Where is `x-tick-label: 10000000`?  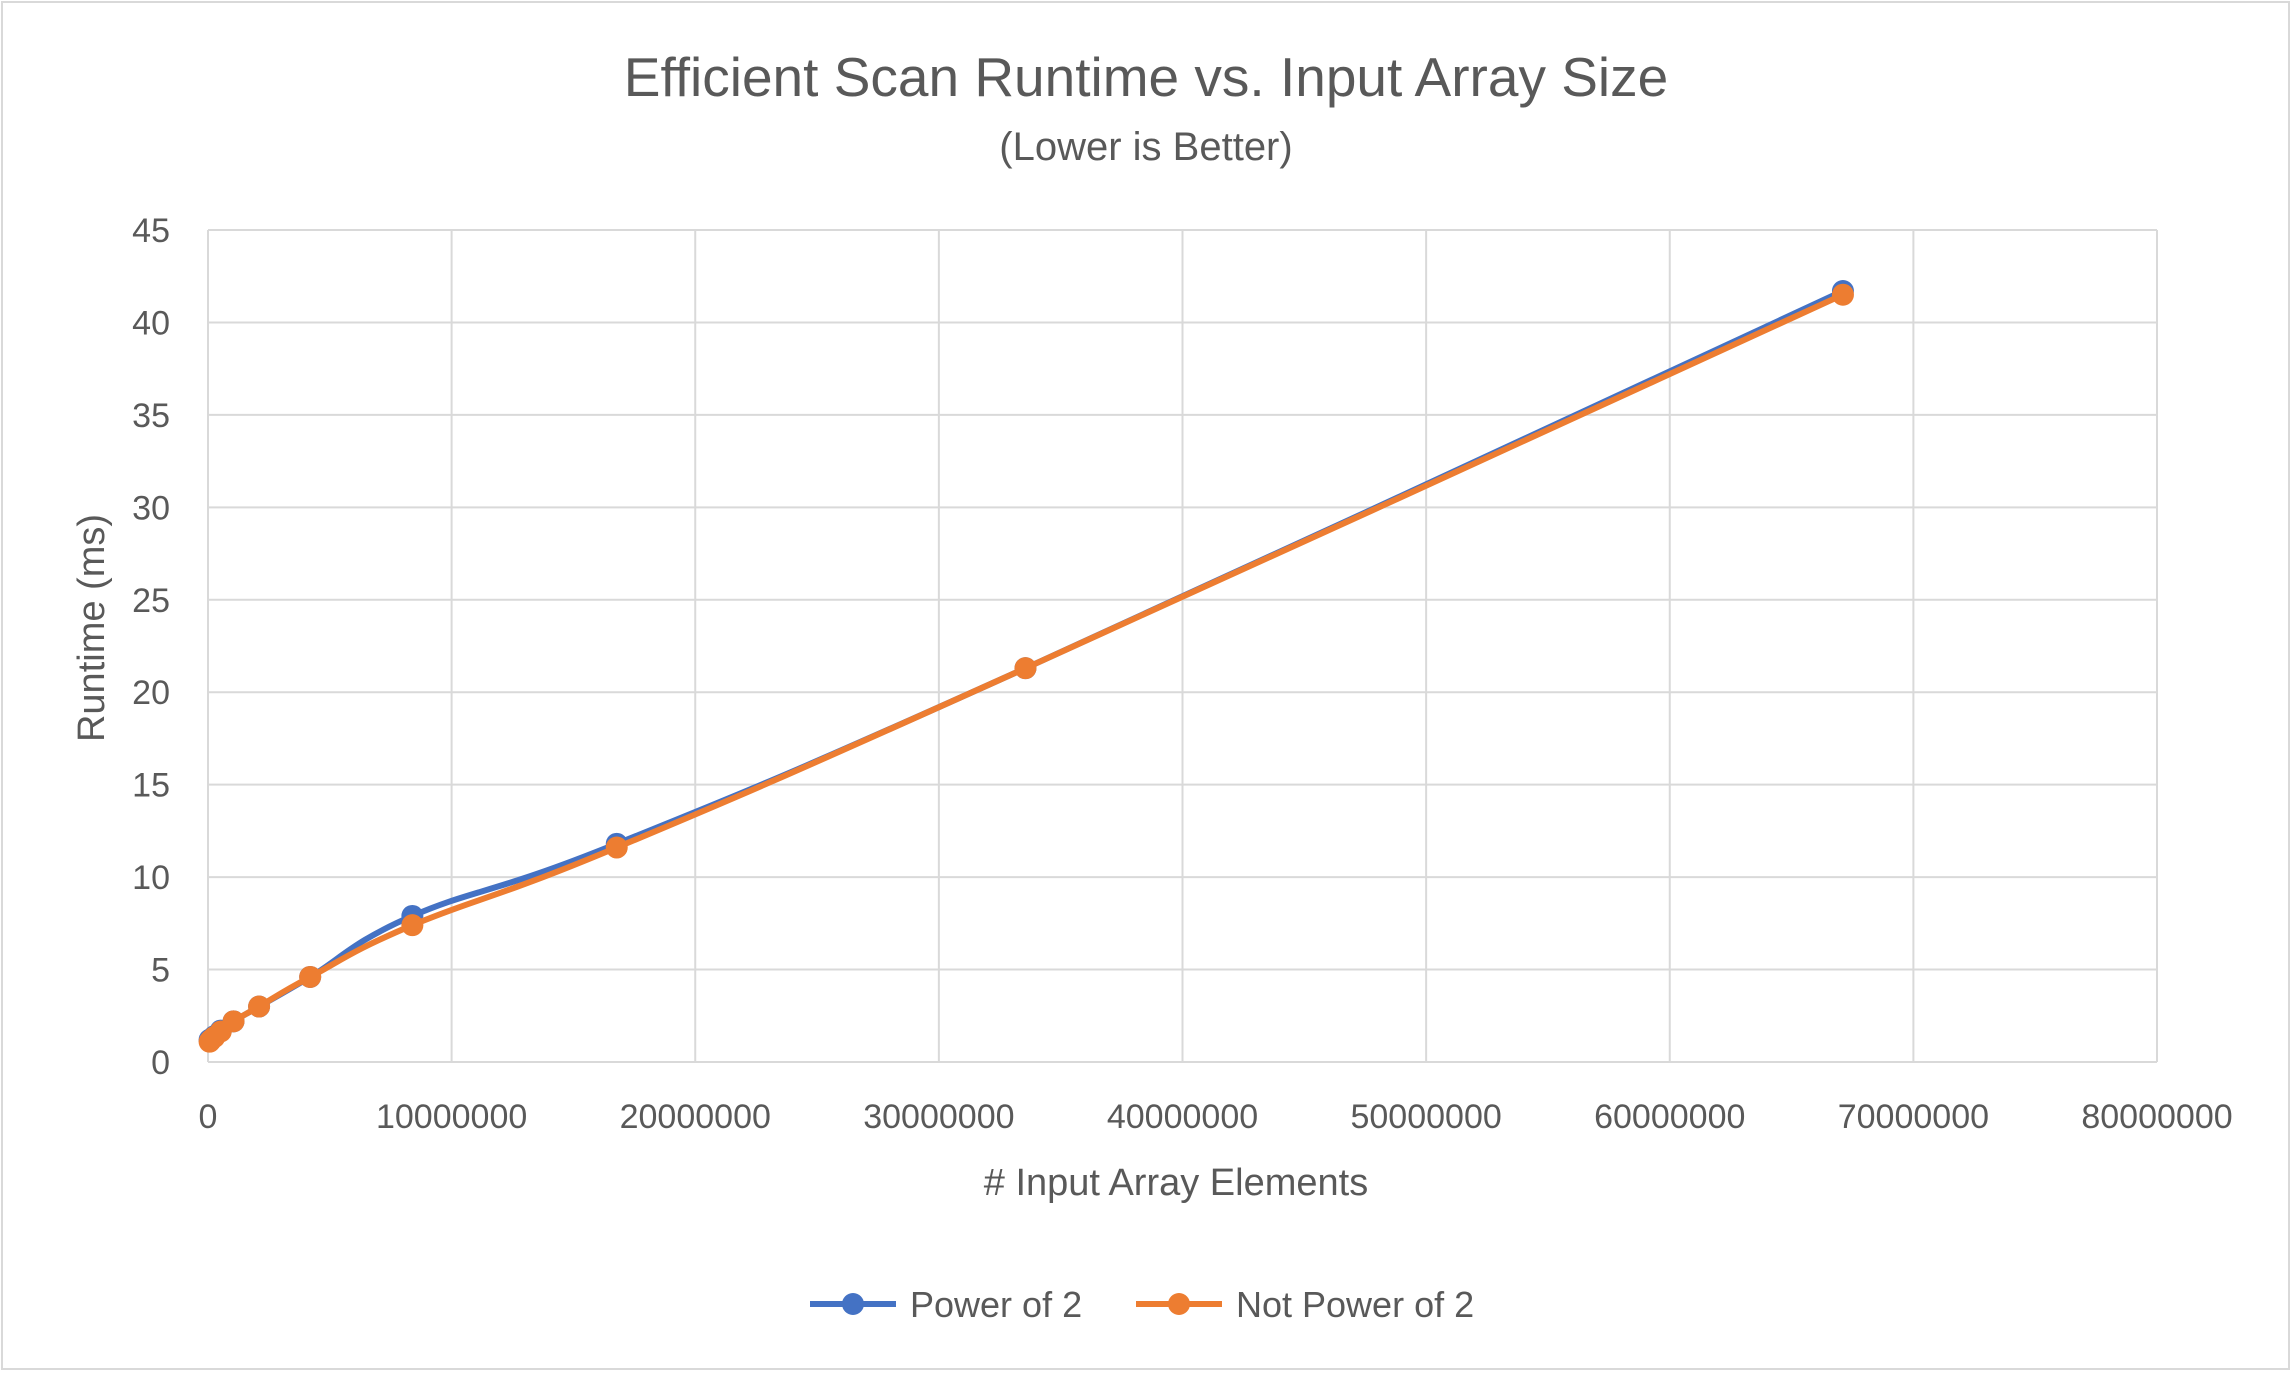 x-tick-label: 10000000 is located at coordinates (451, 1117).